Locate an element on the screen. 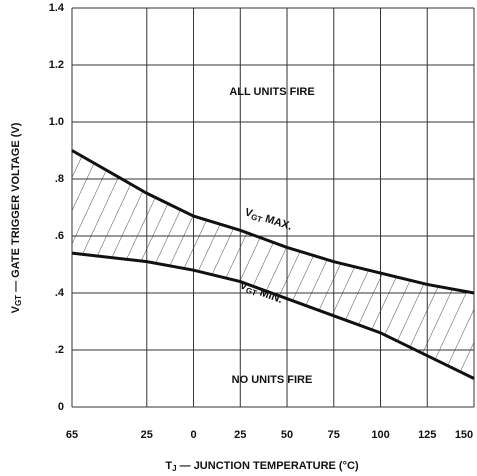 Image resolution: width=477 pixels, height=476 pixels. y-axis-label: VGT — GATE TRIGGER VOLTAGE (V) is located at coordinates (16, 217).